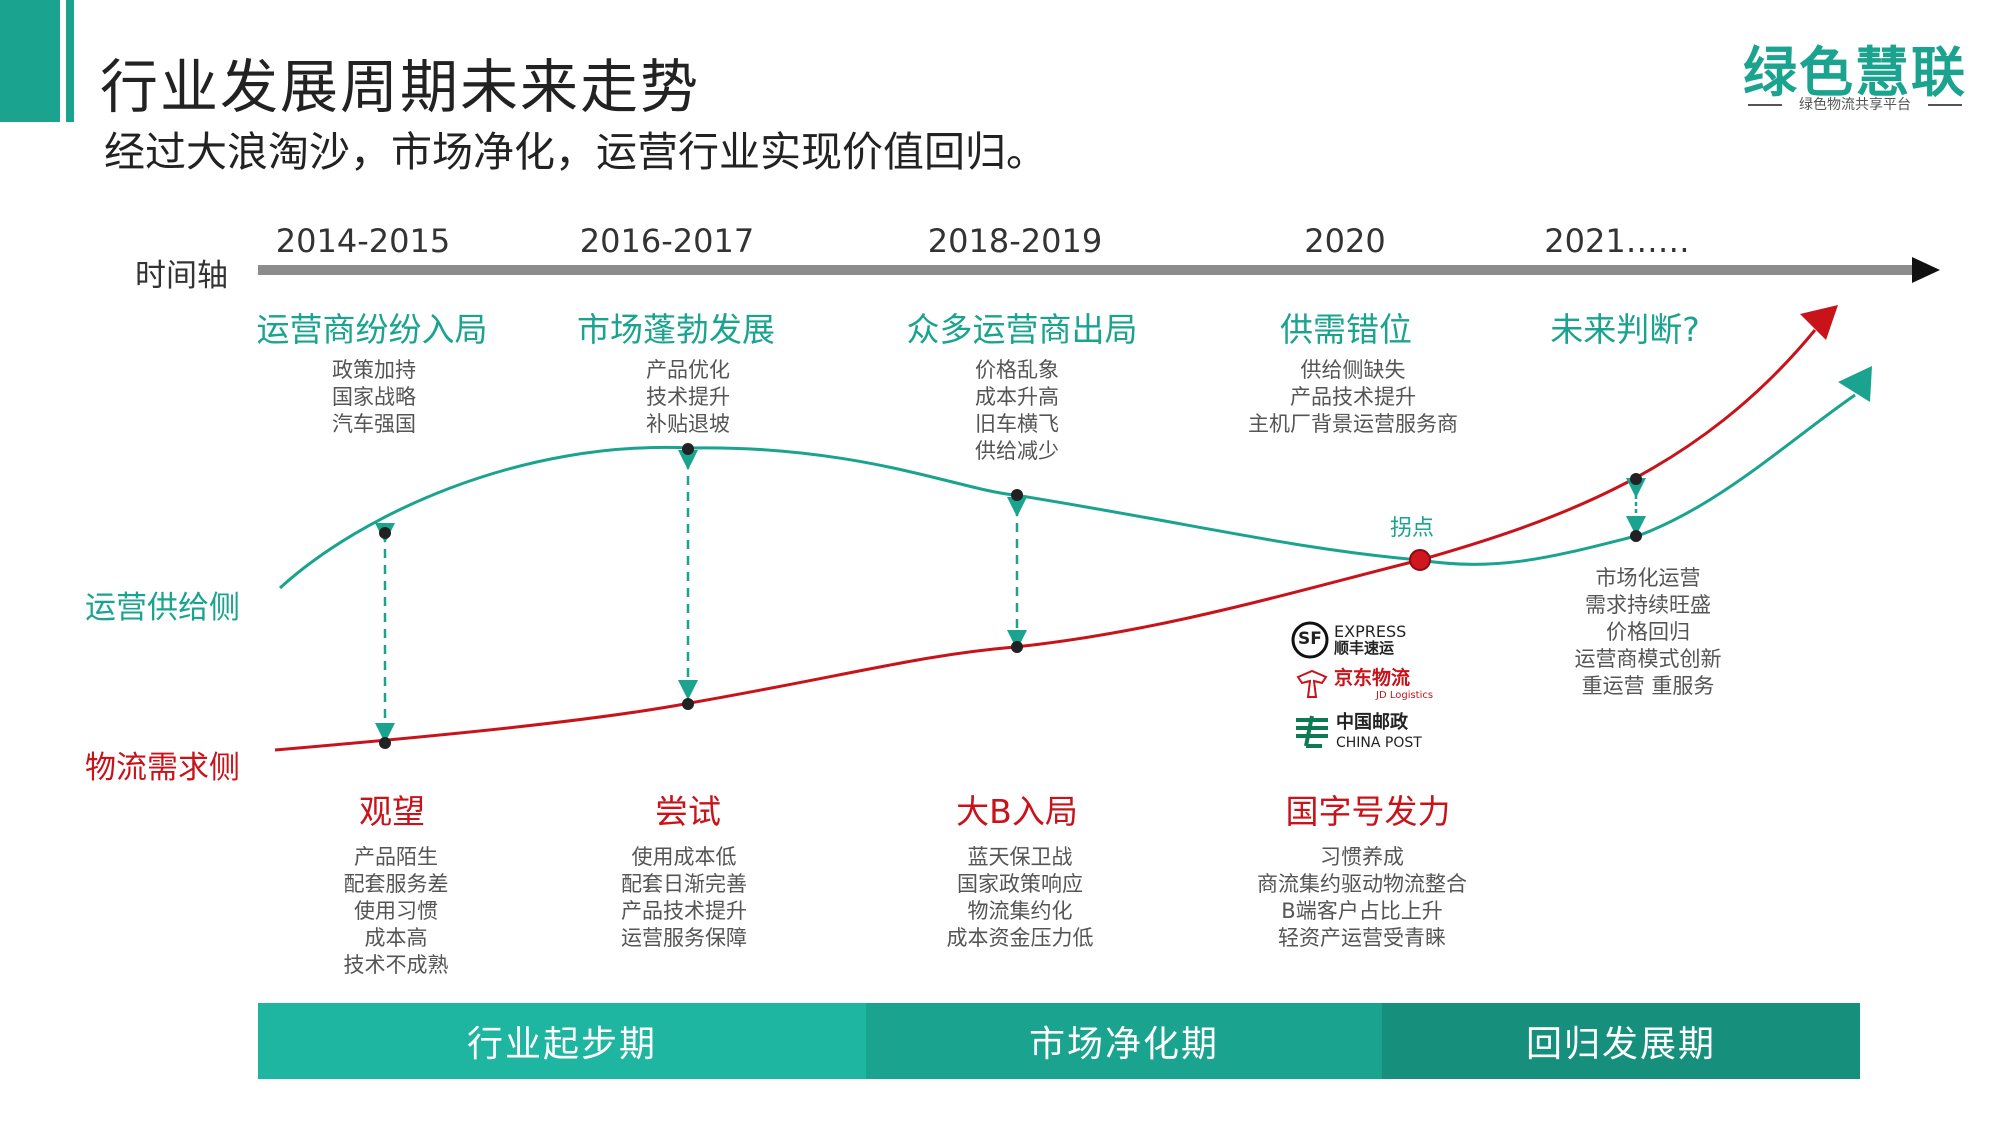 This screenshot has height=1125, width=2000. What do you see at coordinates (1405, 695) in the screenshot?
I see `jd-logo-en: JD Logistics` at bounding box center [1405, 695].